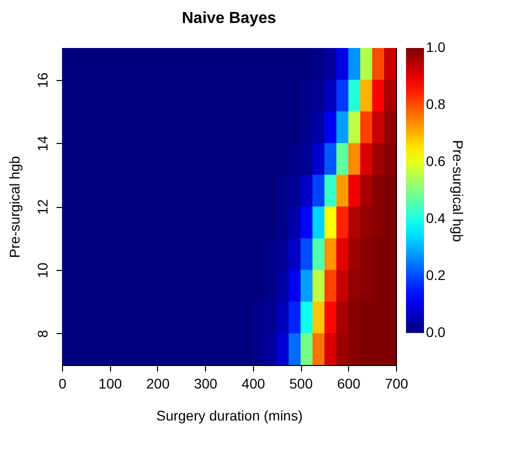 Image resolution: width=525 pixels, height=466 pixels. What do you see at coordinates (206, 384) in the screenshot?
I see `x-tick-label: 300` at bounding box center [206, 384].